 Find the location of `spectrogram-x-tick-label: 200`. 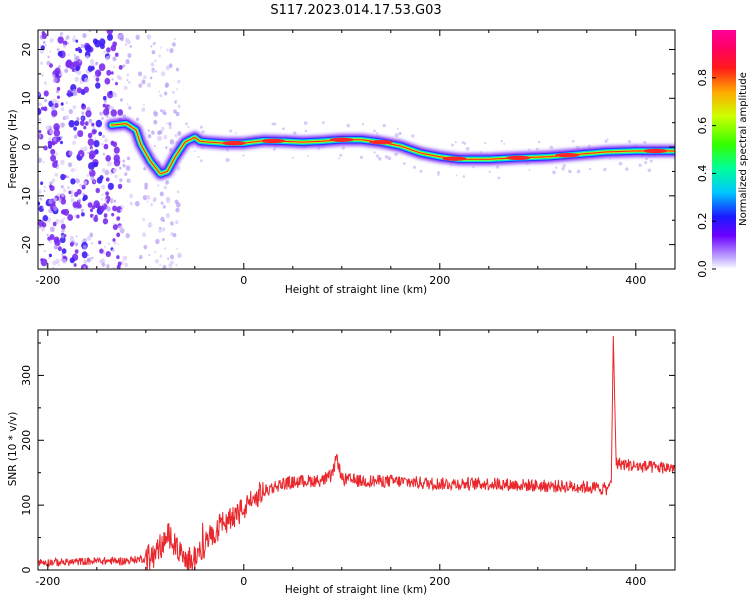

spectrogram-x-tick-label: 200 is located at coordinates (439, 280).